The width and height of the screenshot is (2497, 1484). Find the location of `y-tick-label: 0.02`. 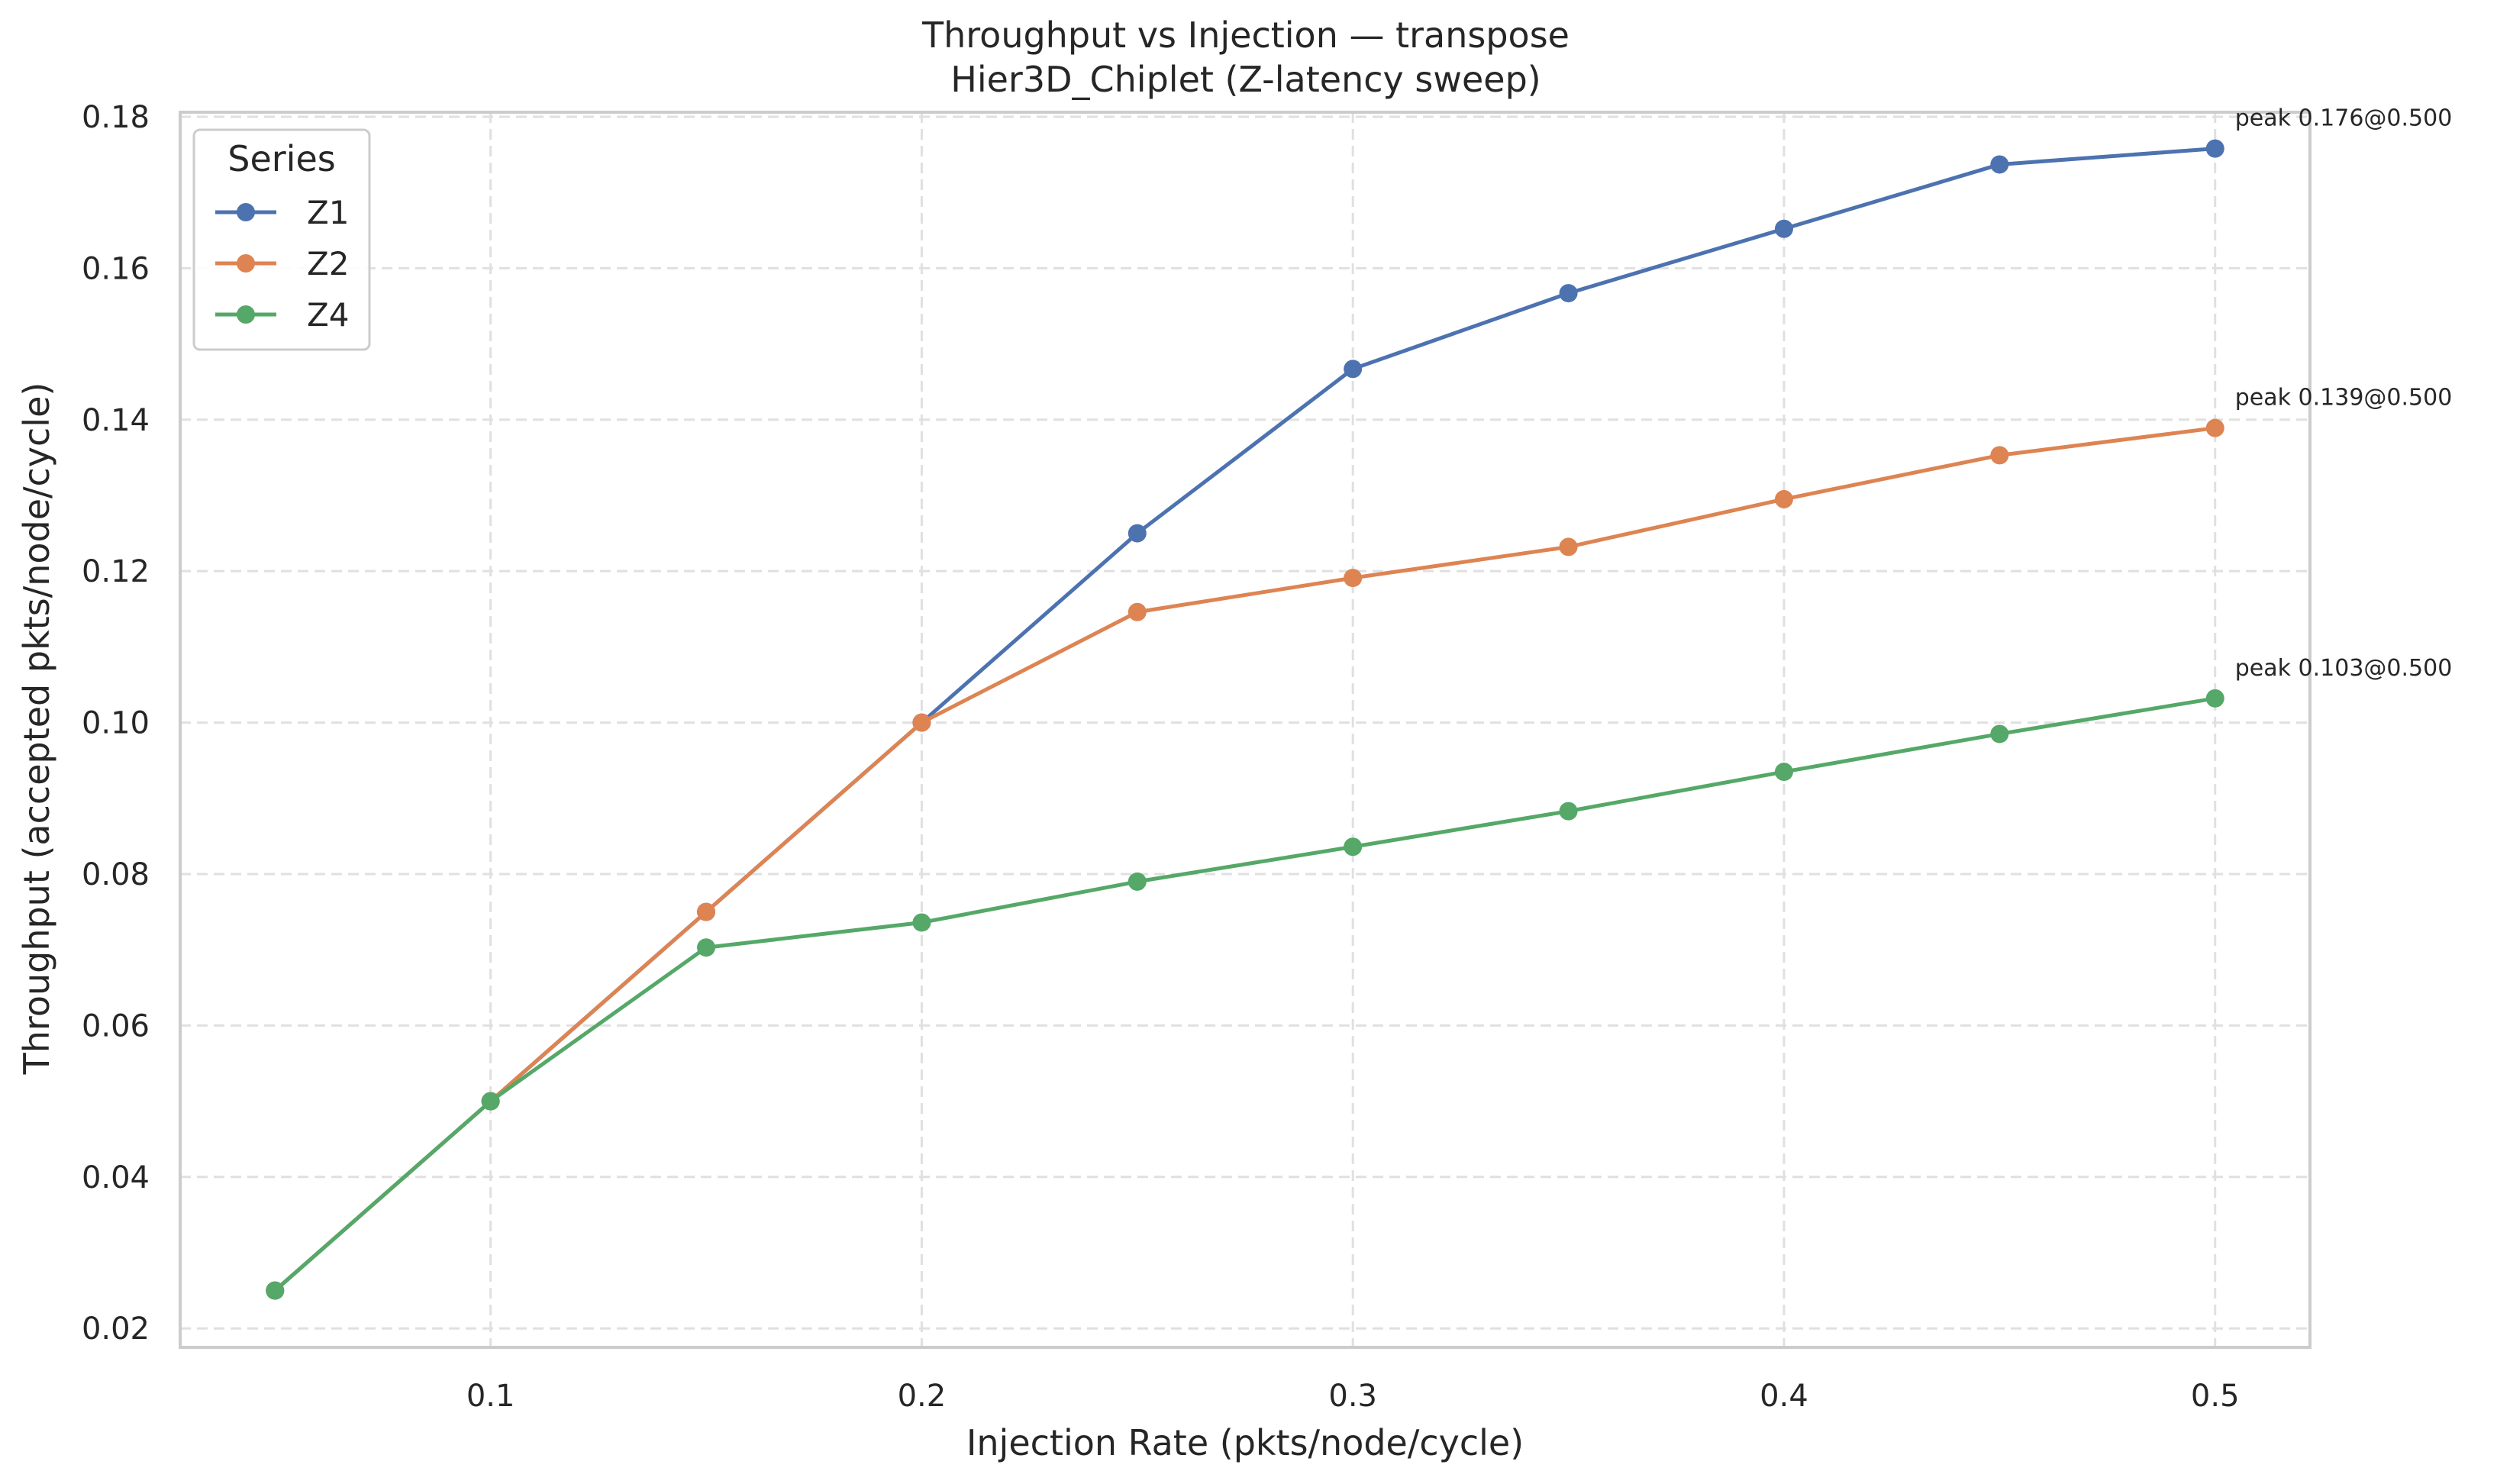

y-tick-label: 0.02 is located at coordinates (116, 1329).